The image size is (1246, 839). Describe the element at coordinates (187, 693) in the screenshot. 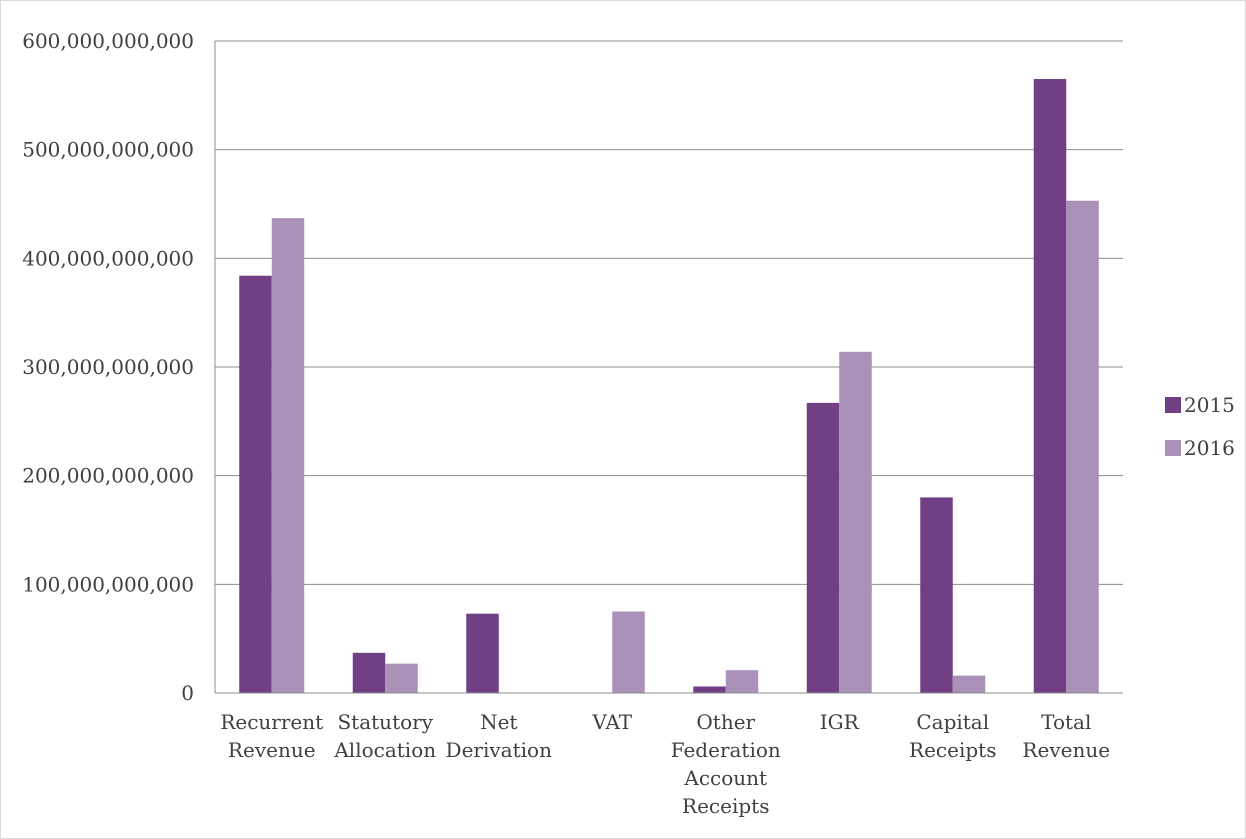

I see `y-tick-label: 0` at that location.